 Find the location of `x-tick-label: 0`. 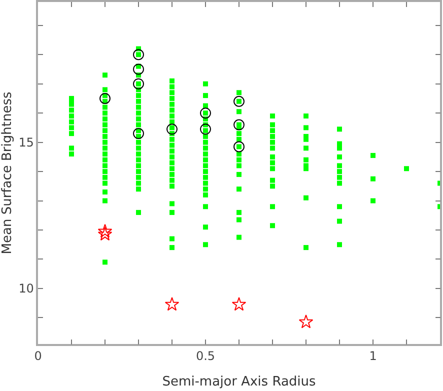

x-tick-label: 0 is located at coordinates (38, 356).